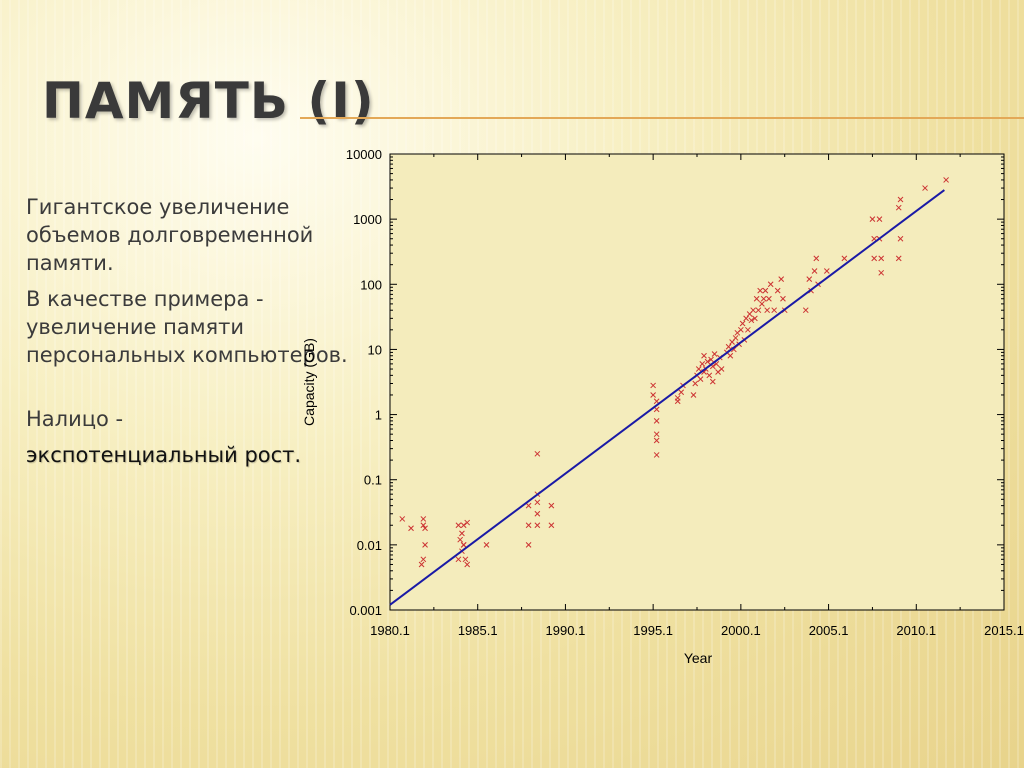 The image size is (1024, 768). Describe the element at coordinates (365, 610) in the screenshot. I see `y-tick-label: 0.001` at that location.